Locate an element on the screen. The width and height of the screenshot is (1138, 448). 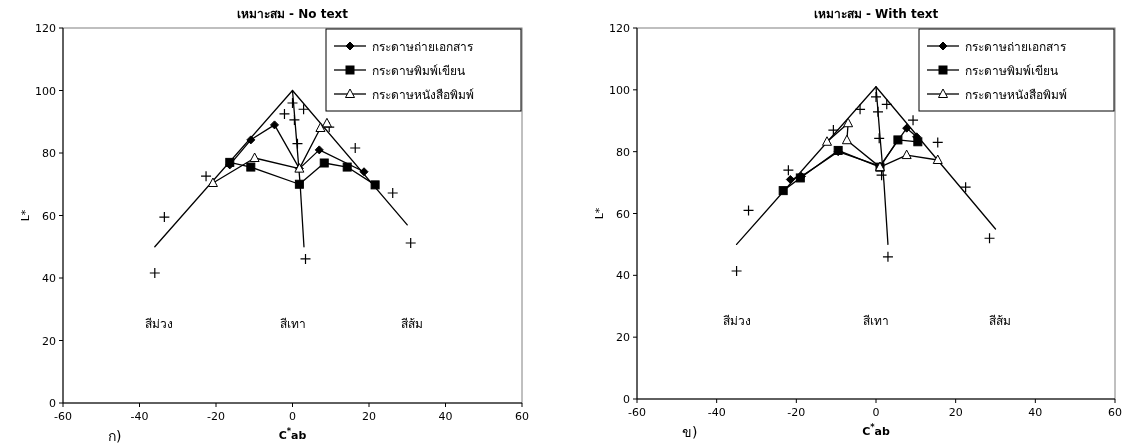
chart-title: เหมาะสม - With text is located at coordinates (876, 14).